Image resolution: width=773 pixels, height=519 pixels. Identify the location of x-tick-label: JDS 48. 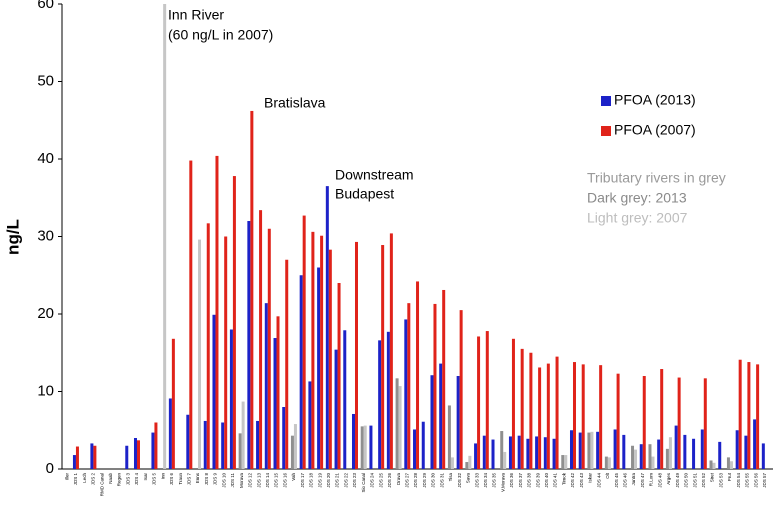
(659, 480).